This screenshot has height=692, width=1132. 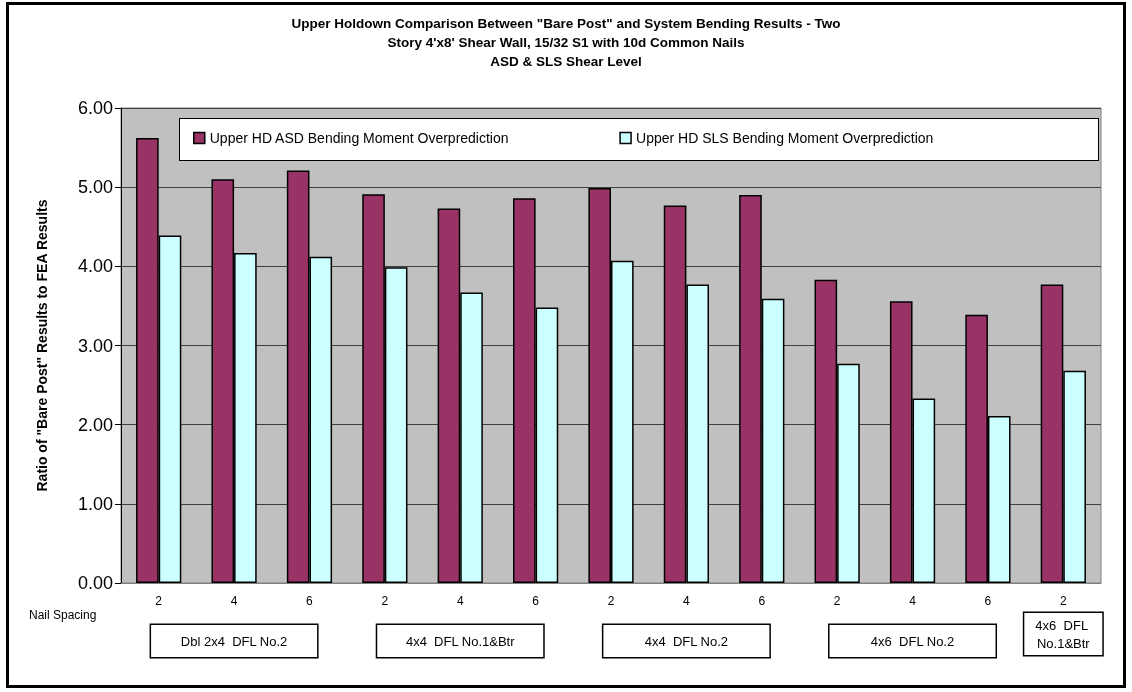 I want to click on text: 4x6 DFL No.2, so click(x=912, y=641).